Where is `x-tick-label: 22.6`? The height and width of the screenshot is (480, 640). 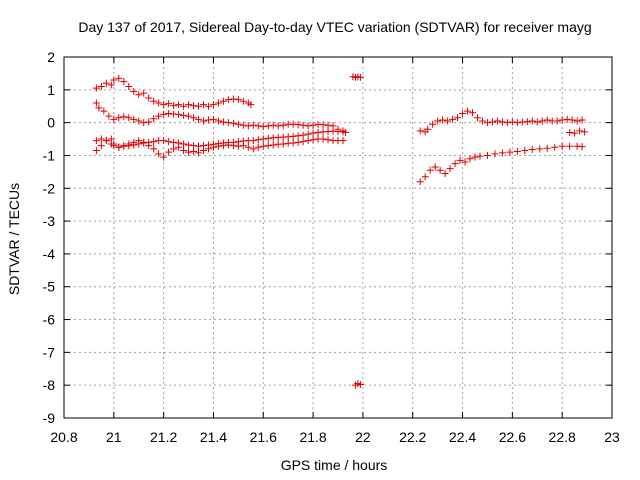 x-tick-label: 22.6 is located at coordinates (512, 437).